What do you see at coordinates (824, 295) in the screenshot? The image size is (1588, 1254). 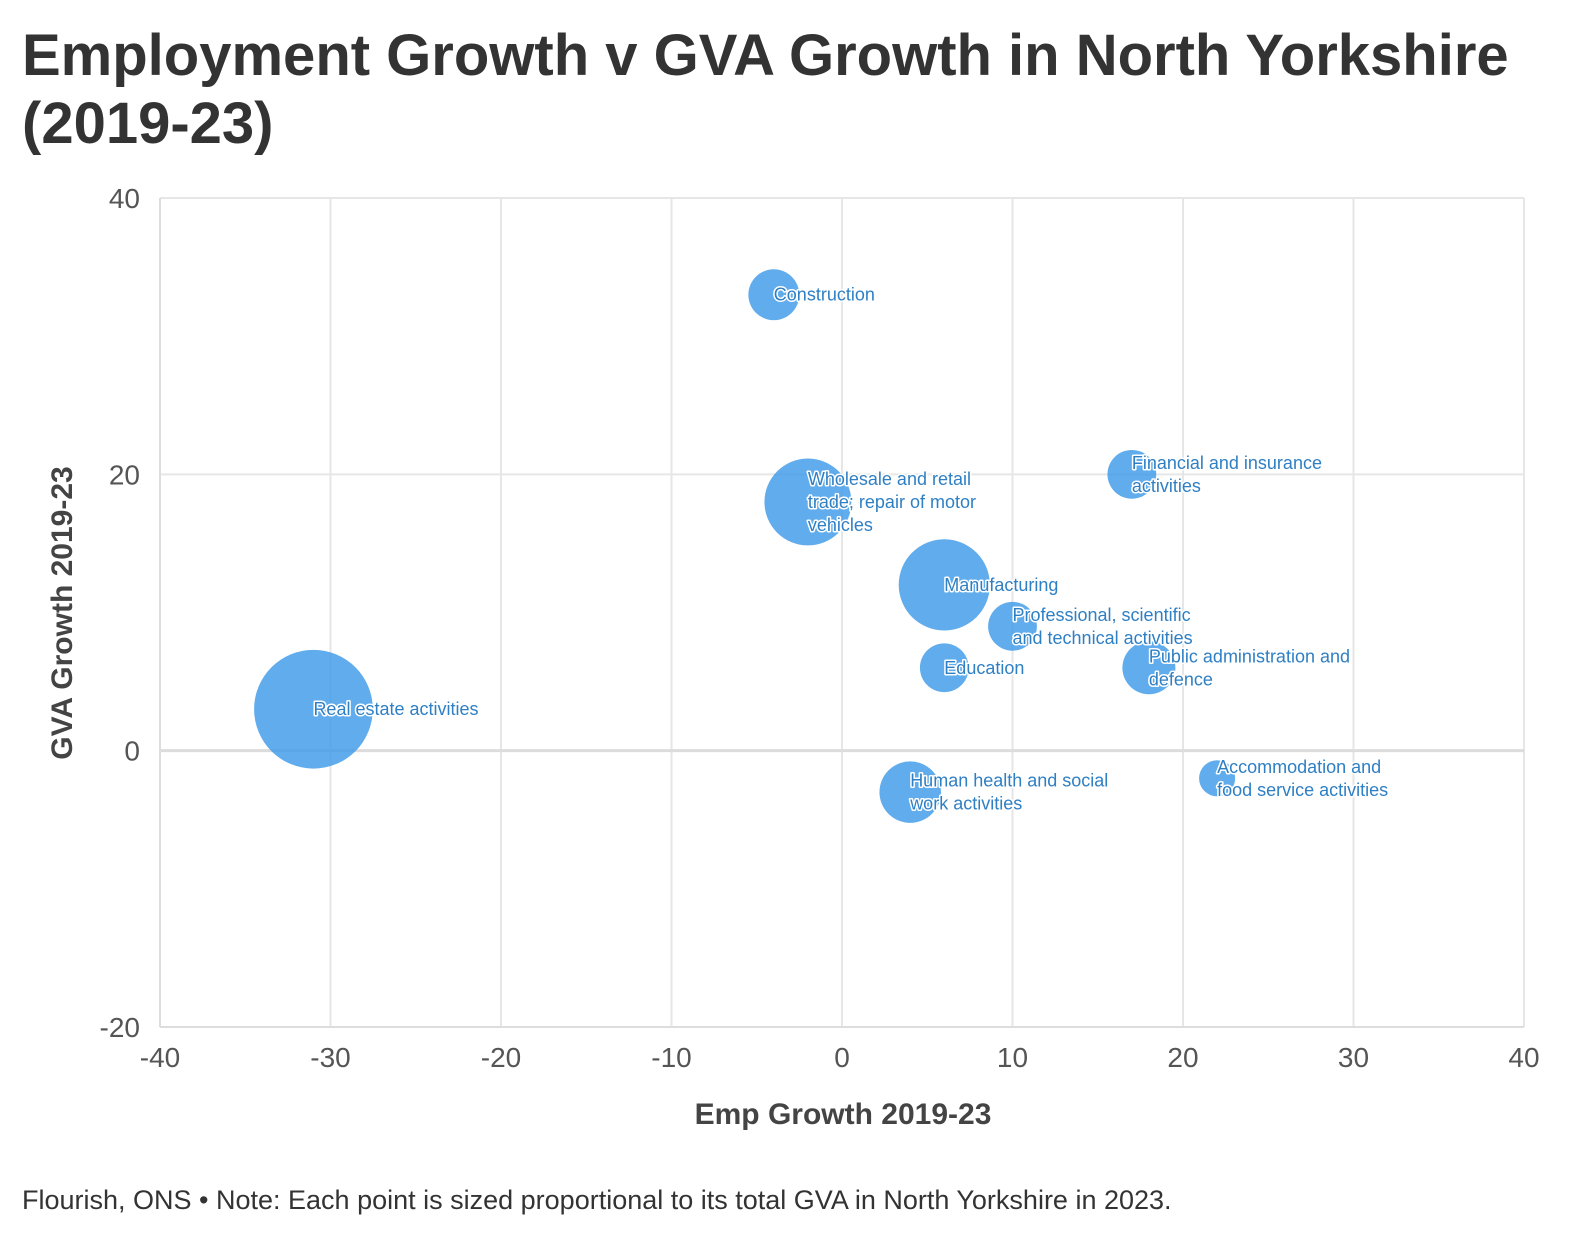 I see `bubble-label: Construction` at bounding box center [824, 295].